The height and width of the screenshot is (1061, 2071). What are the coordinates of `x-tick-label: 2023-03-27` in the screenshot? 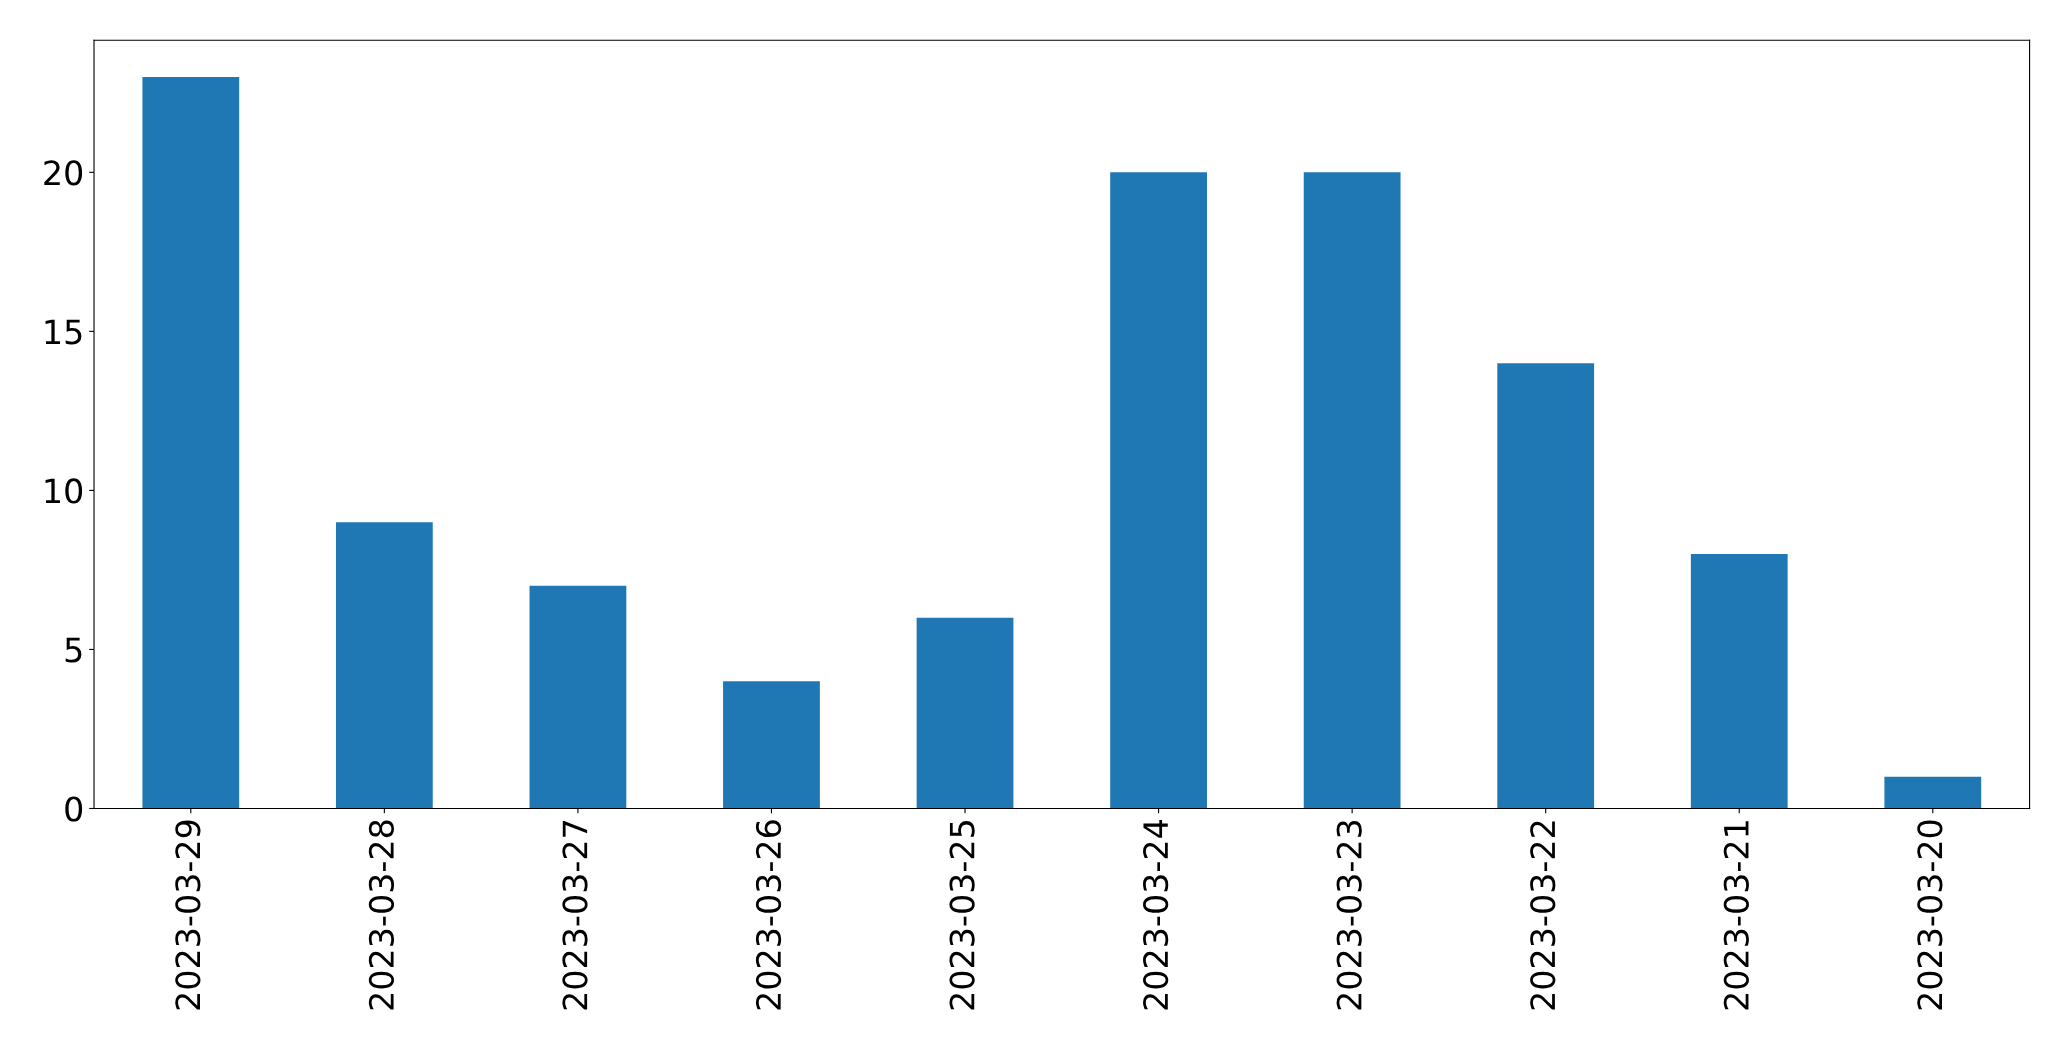 It's located at (575, 915).